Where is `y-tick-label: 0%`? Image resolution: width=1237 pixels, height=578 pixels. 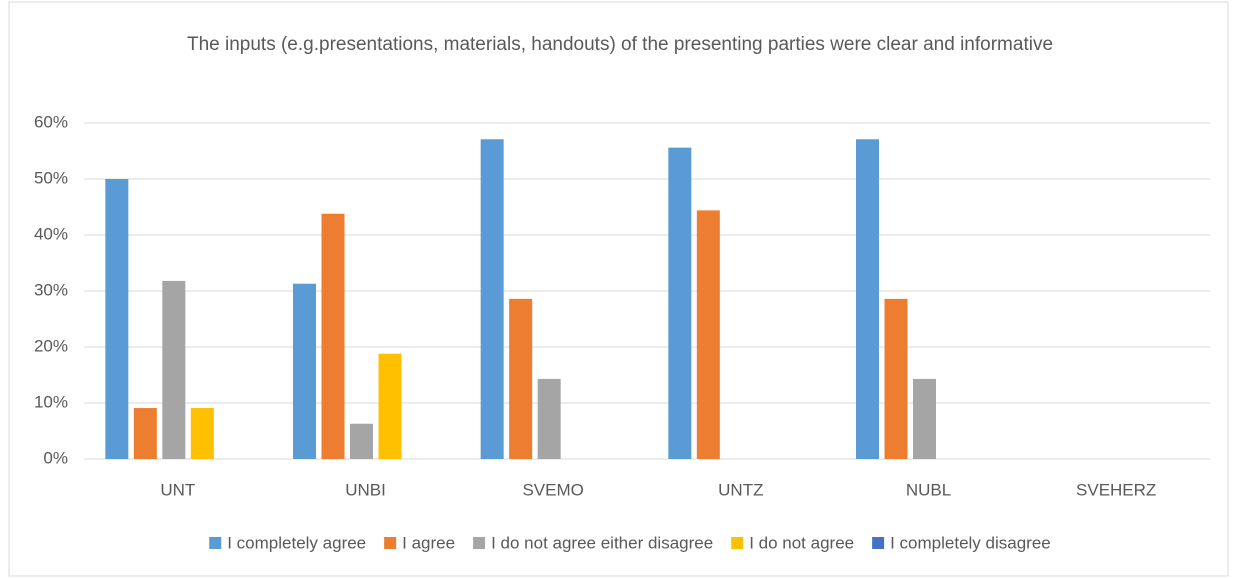 y-tick-label: 0% is located at coordinates (55, 457).